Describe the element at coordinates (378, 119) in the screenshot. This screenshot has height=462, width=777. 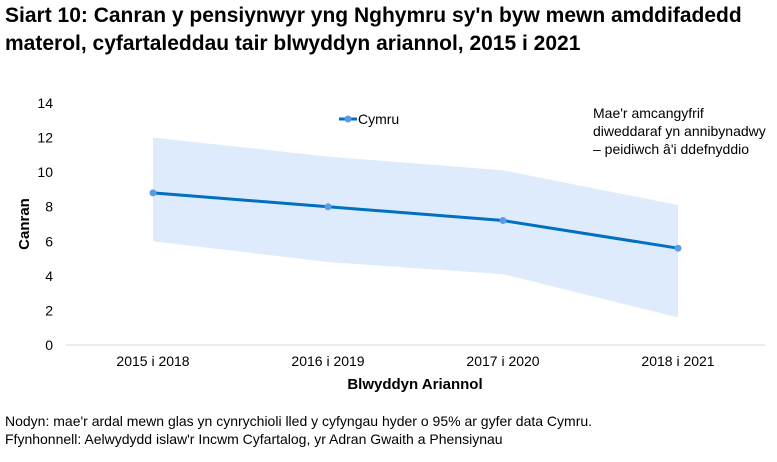
I see `legend-label: Cymru` at that location.